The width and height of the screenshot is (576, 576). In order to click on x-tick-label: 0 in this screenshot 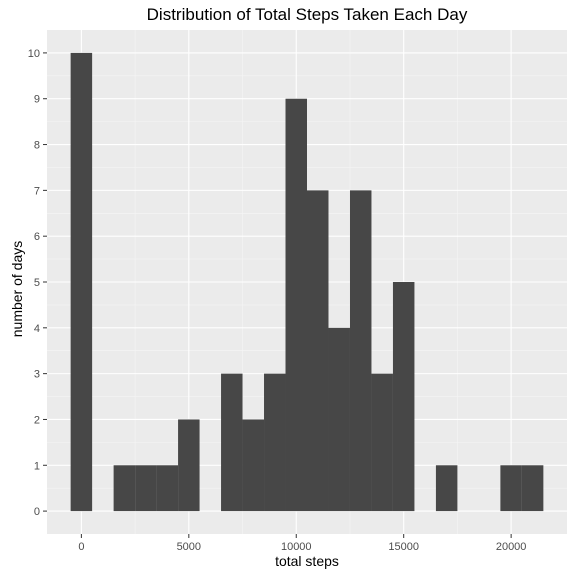, I will do `click(81, 547)`.